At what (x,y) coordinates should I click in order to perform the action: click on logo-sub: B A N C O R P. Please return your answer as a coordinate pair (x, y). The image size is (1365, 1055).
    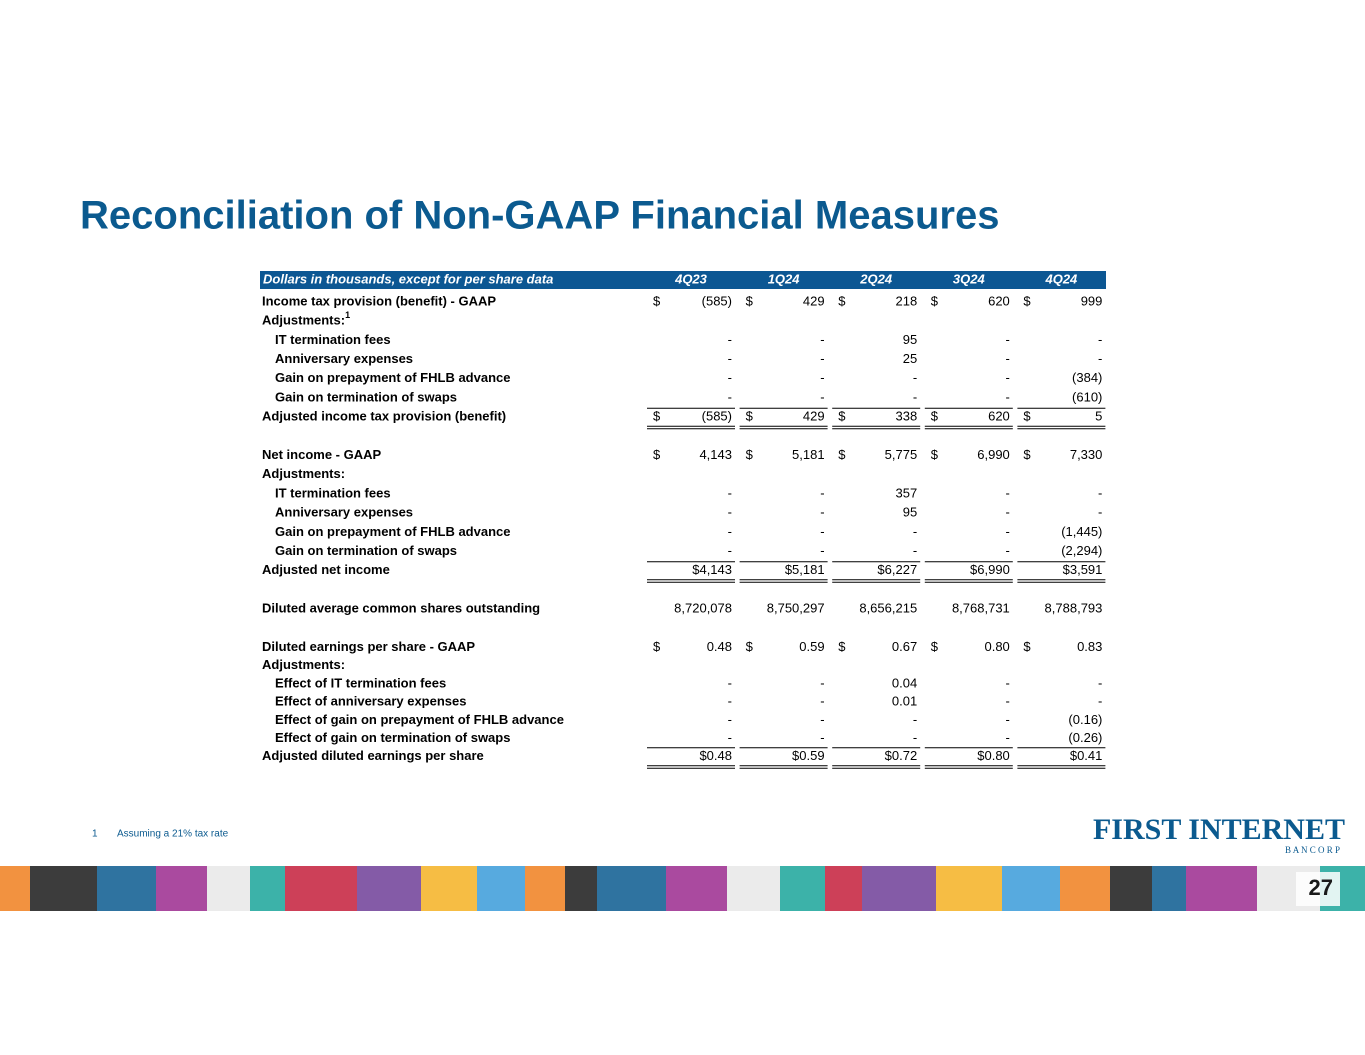
    Looking at the image, I should click on (1312, 850).